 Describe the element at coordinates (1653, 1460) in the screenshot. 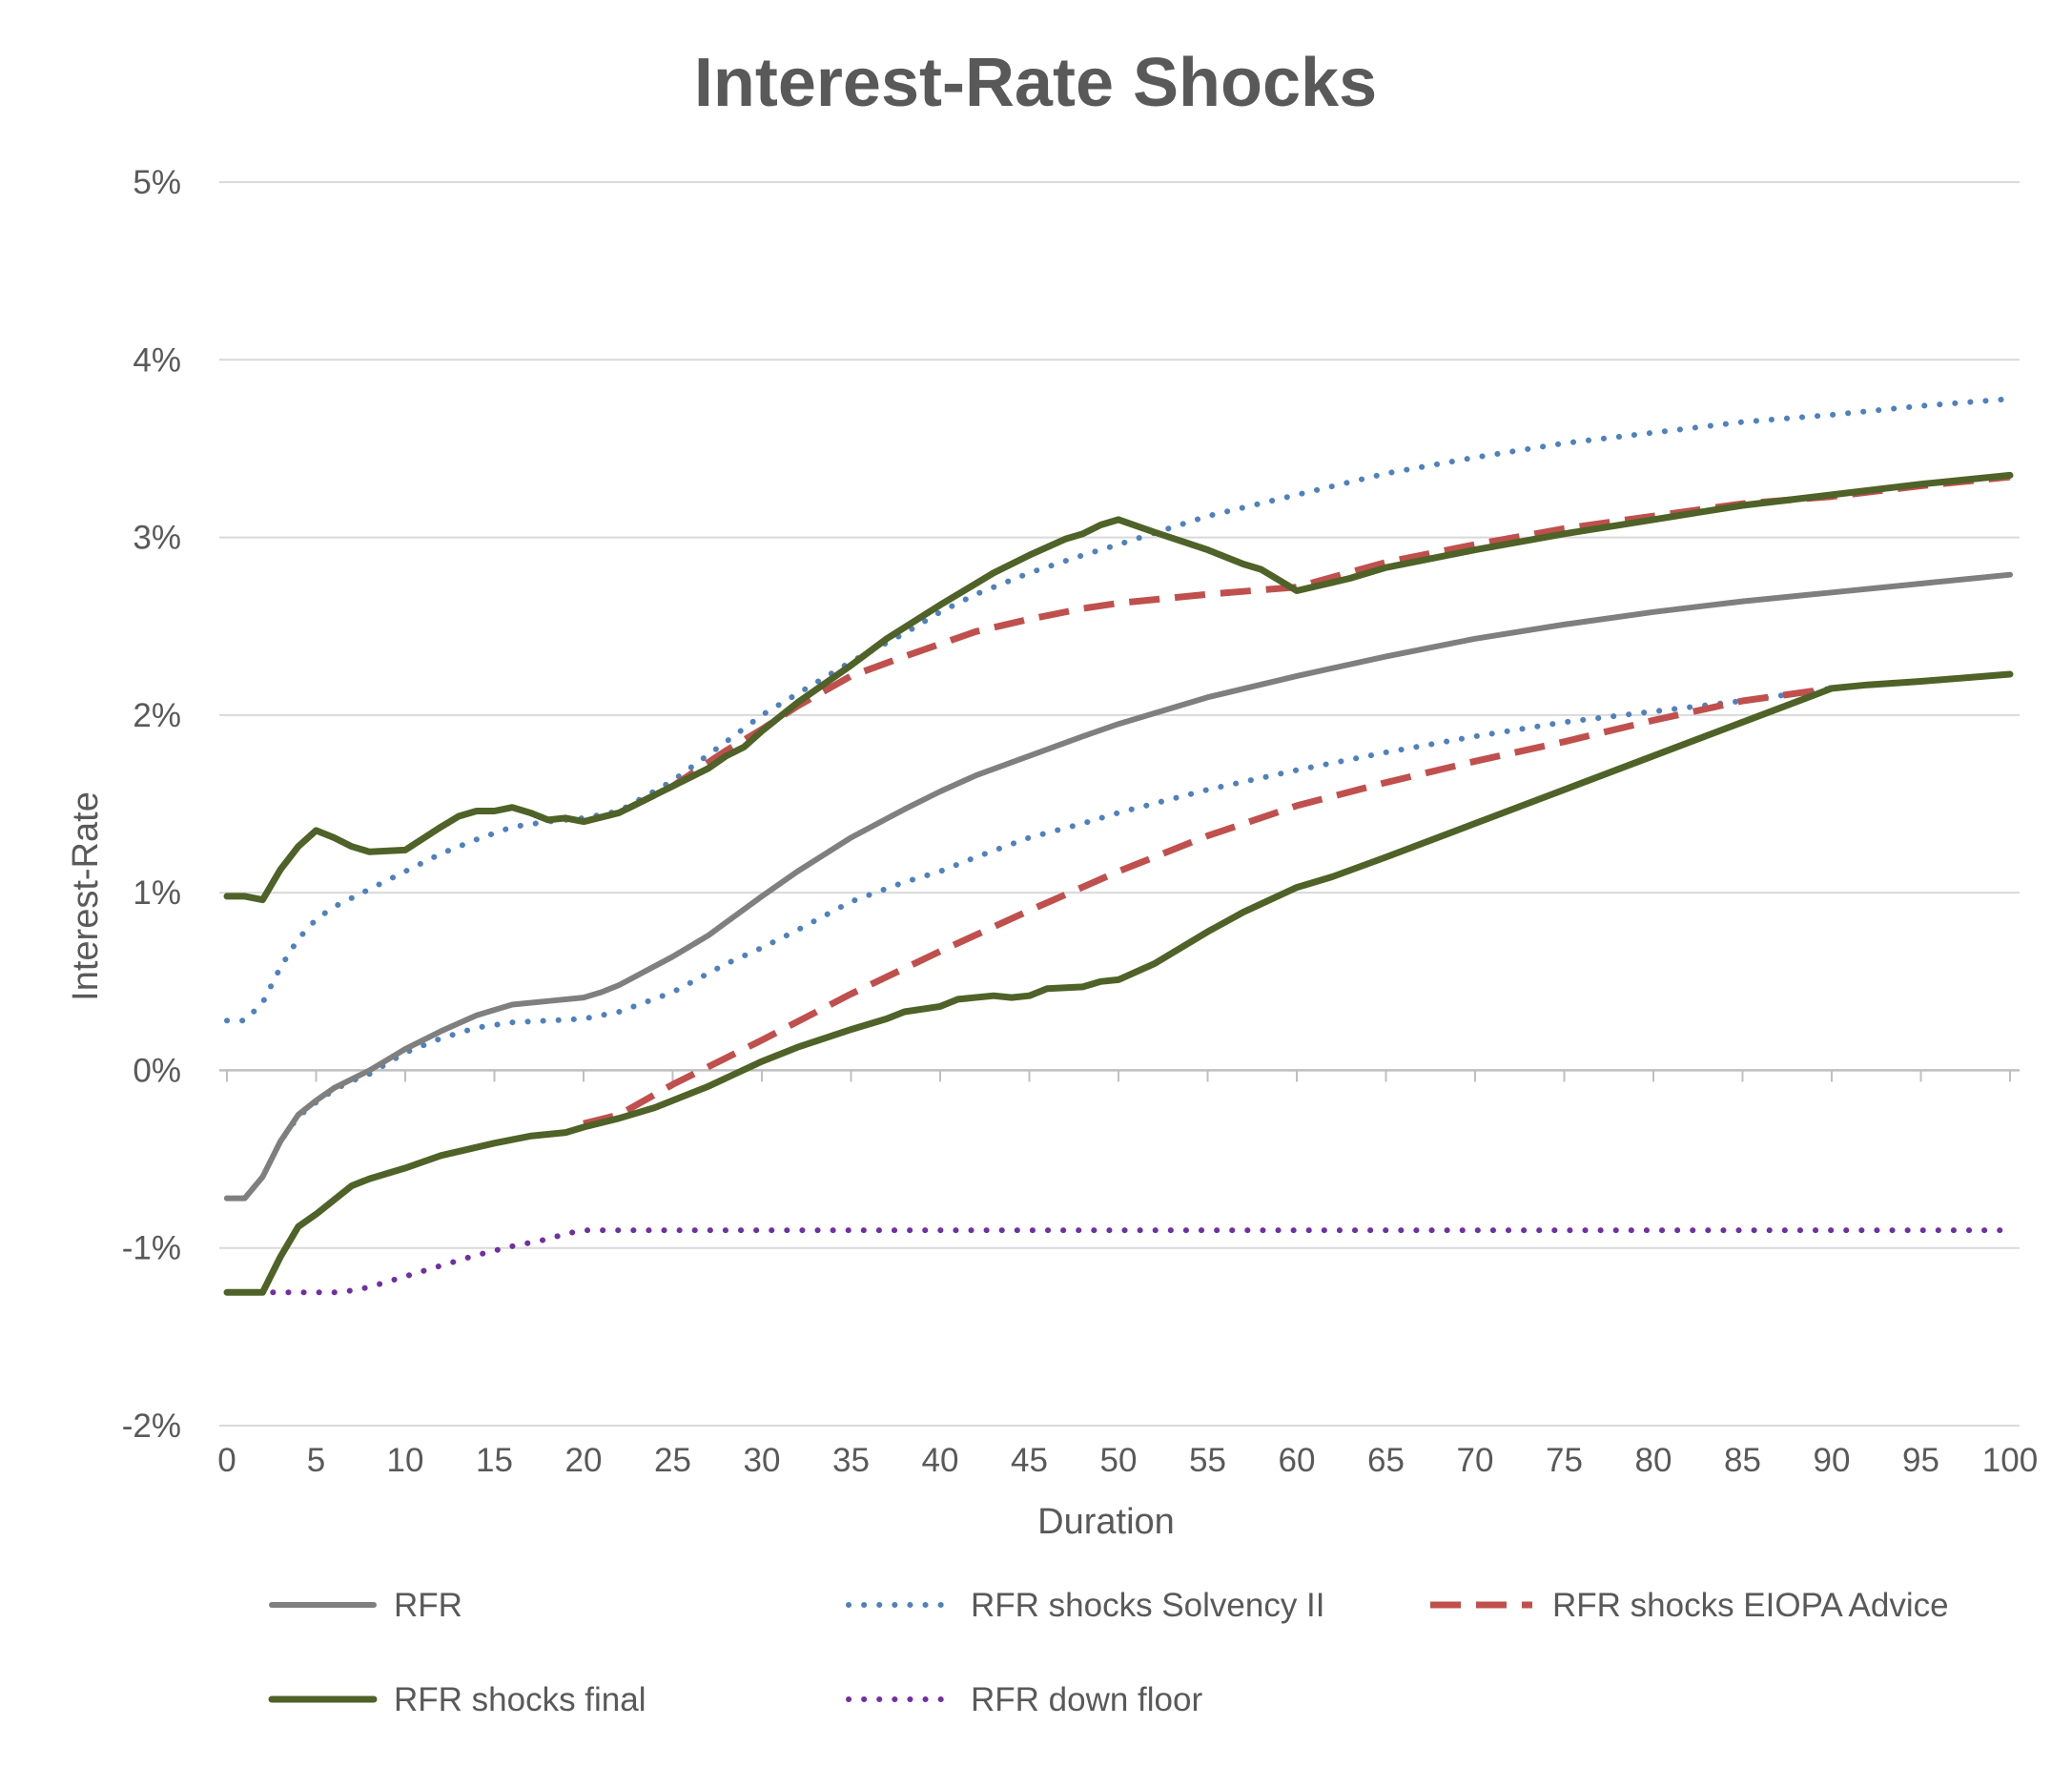

I see `x-tick-label: 80` at that location.